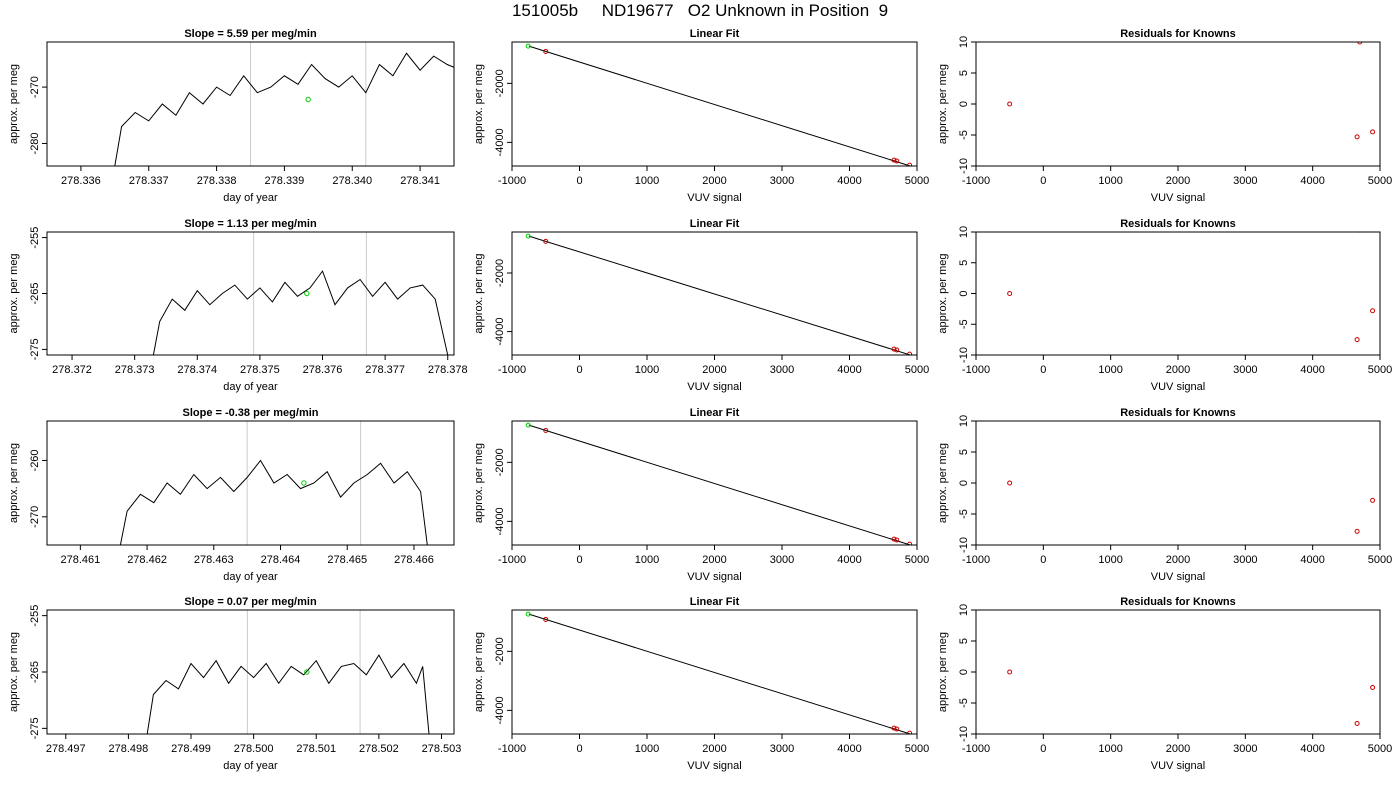 The width and height of the screenshot is (1400, 800). I want to click on y-tick-label: -260, so click(35, 460).